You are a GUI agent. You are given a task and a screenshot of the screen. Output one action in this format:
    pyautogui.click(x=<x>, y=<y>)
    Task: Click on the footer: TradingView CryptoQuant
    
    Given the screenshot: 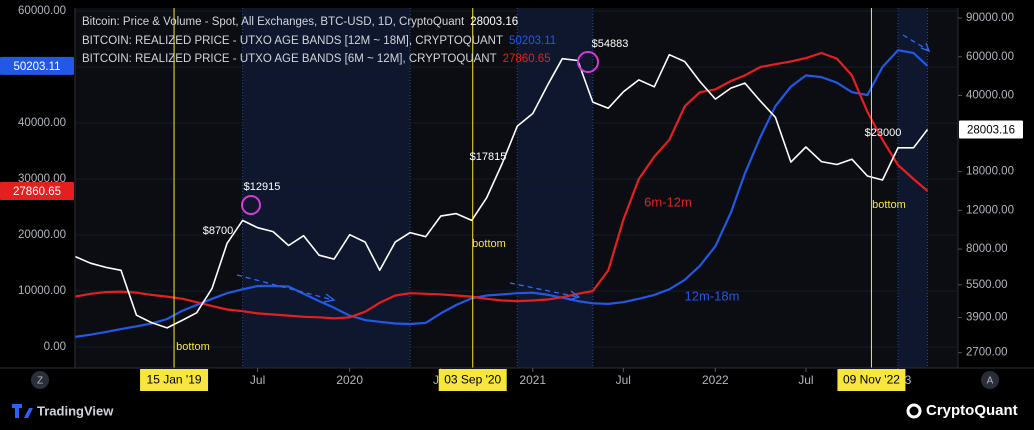 What is the action you would take?
    pyautogui.click(x=515, y=410)
    